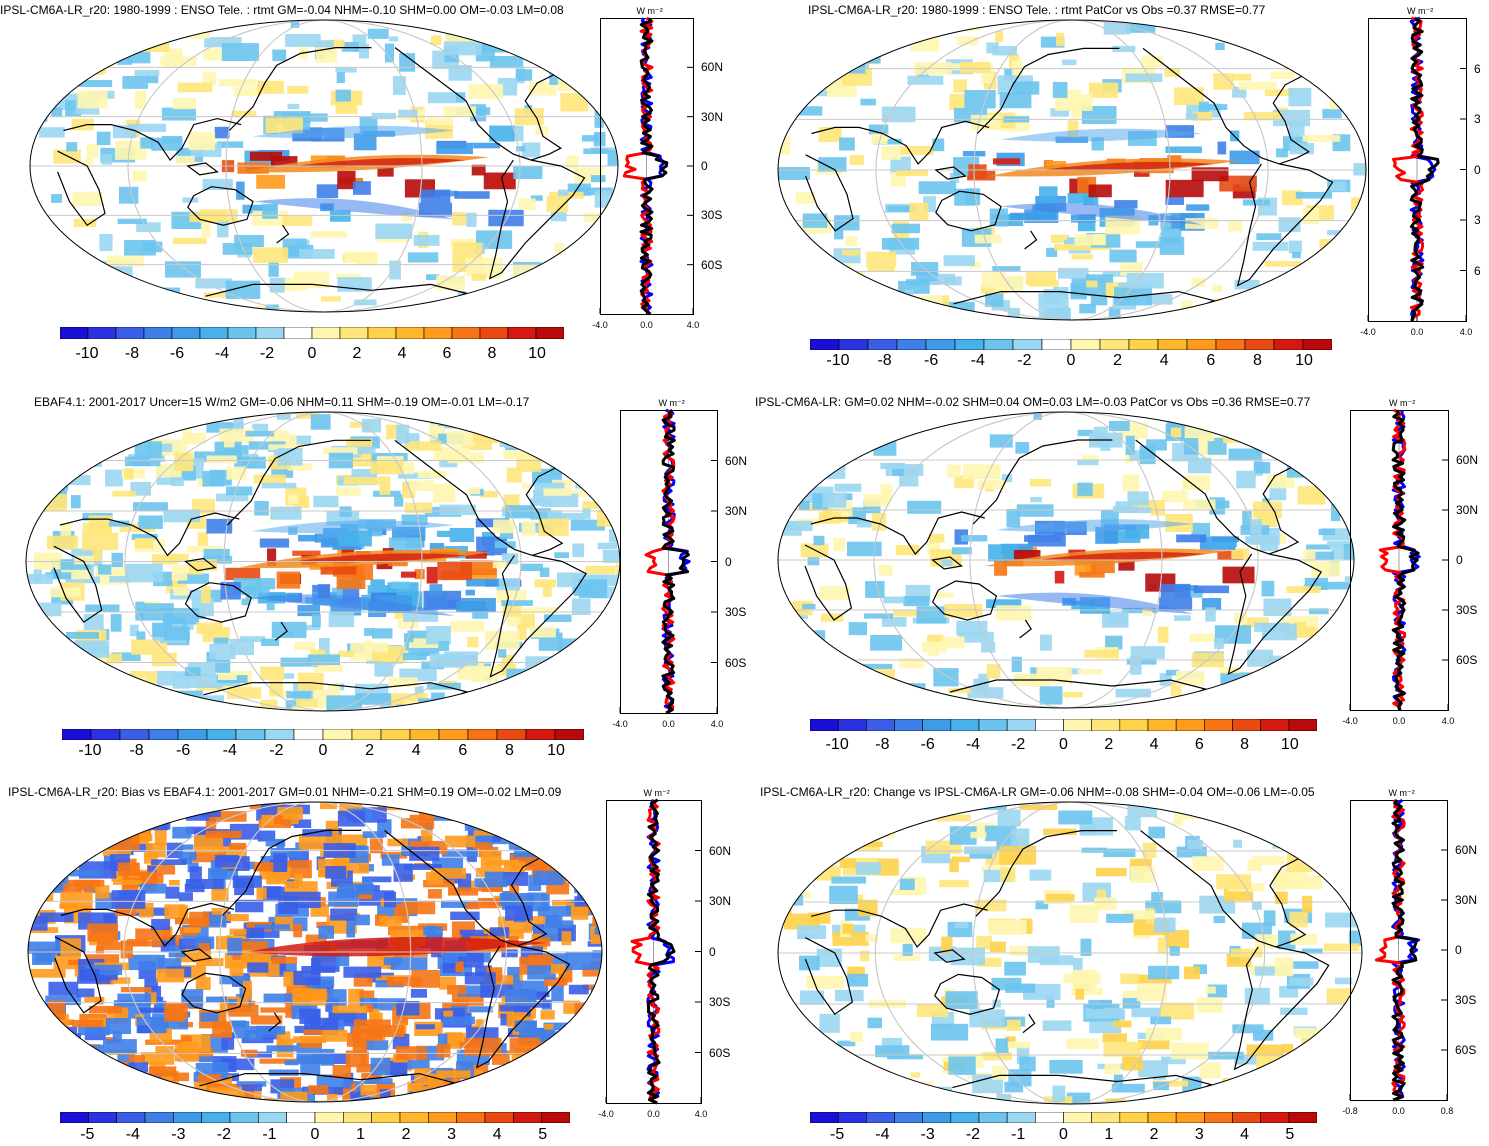  Describe the element at coordinates (177, 353) in the screenshot. I see `colorbar-label: -6` at that location.